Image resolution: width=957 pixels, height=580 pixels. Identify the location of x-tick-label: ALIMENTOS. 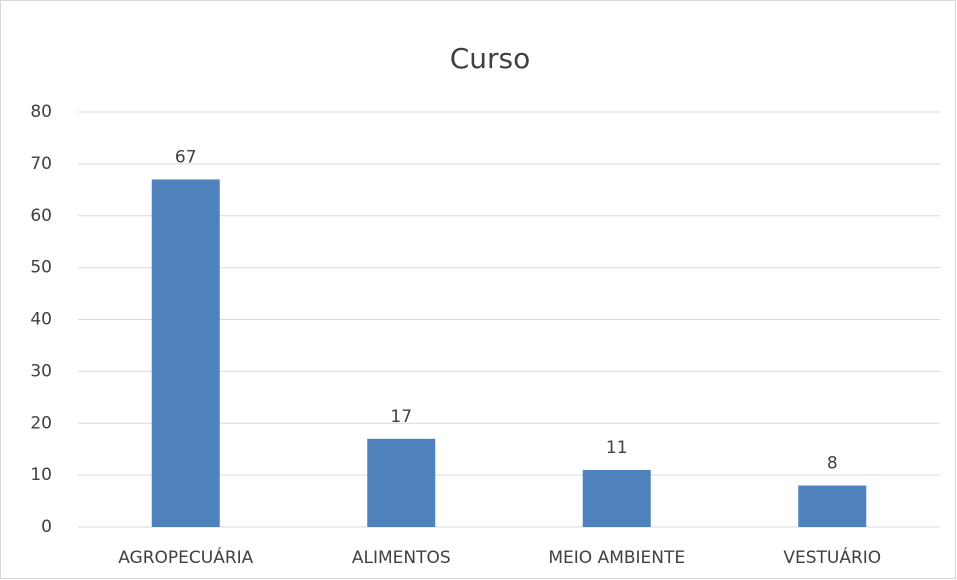
(401, 558).